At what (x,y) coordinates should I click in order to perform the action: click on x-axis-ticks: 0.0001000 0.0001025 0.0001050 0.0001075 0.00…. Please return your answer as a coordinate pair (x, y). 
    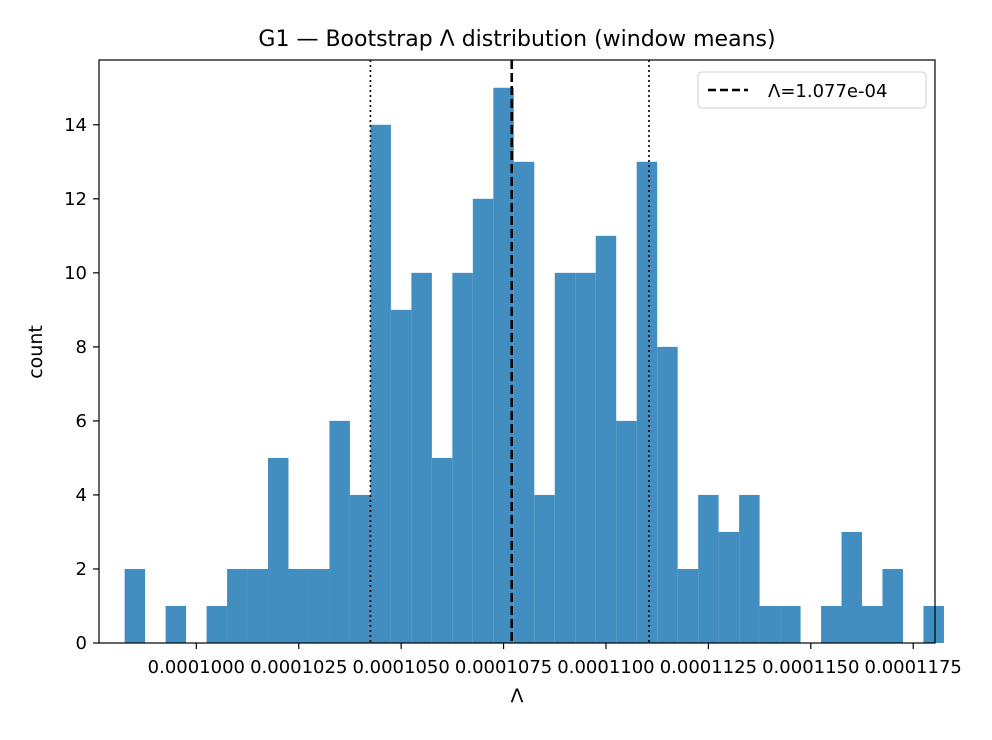
    Looking at the image, I should click on (555, 660).